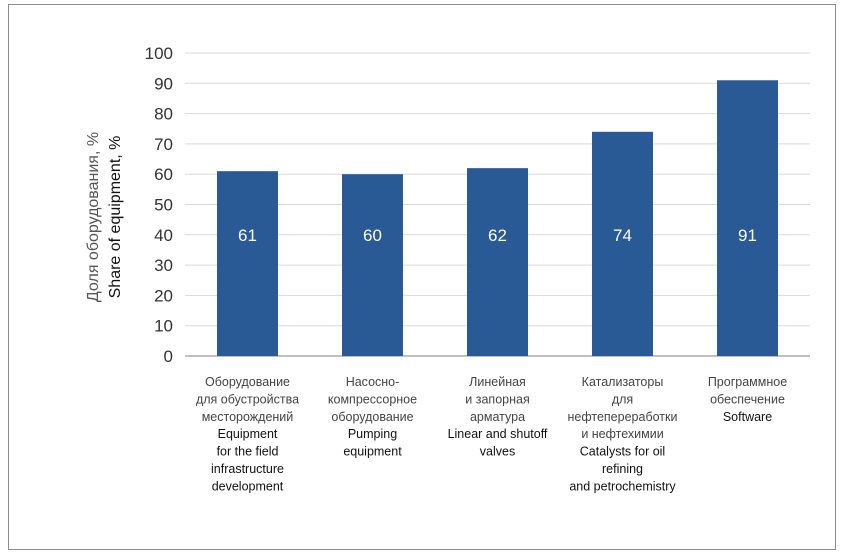 The width and height of the screenshot is (845, 556). I want to click on category-label-en: Pumping, so click(372, 434).